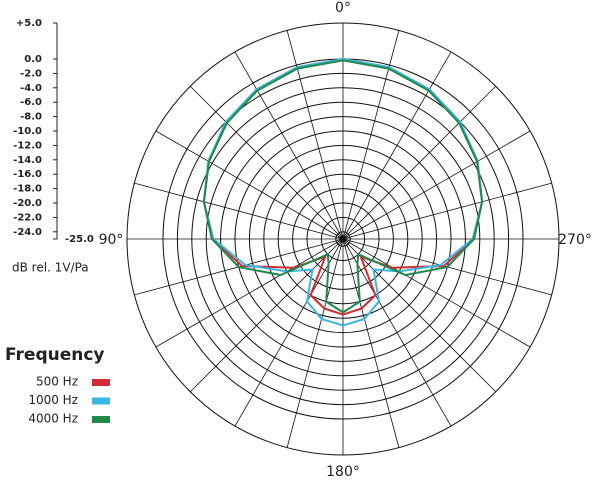 Image resolution: width=602 pixels, height=489 pixels. What do you see at coordinates (29, 23) in the screenshot?
I see `r-tick-label: +5.0` at bounding box center [29, 23].